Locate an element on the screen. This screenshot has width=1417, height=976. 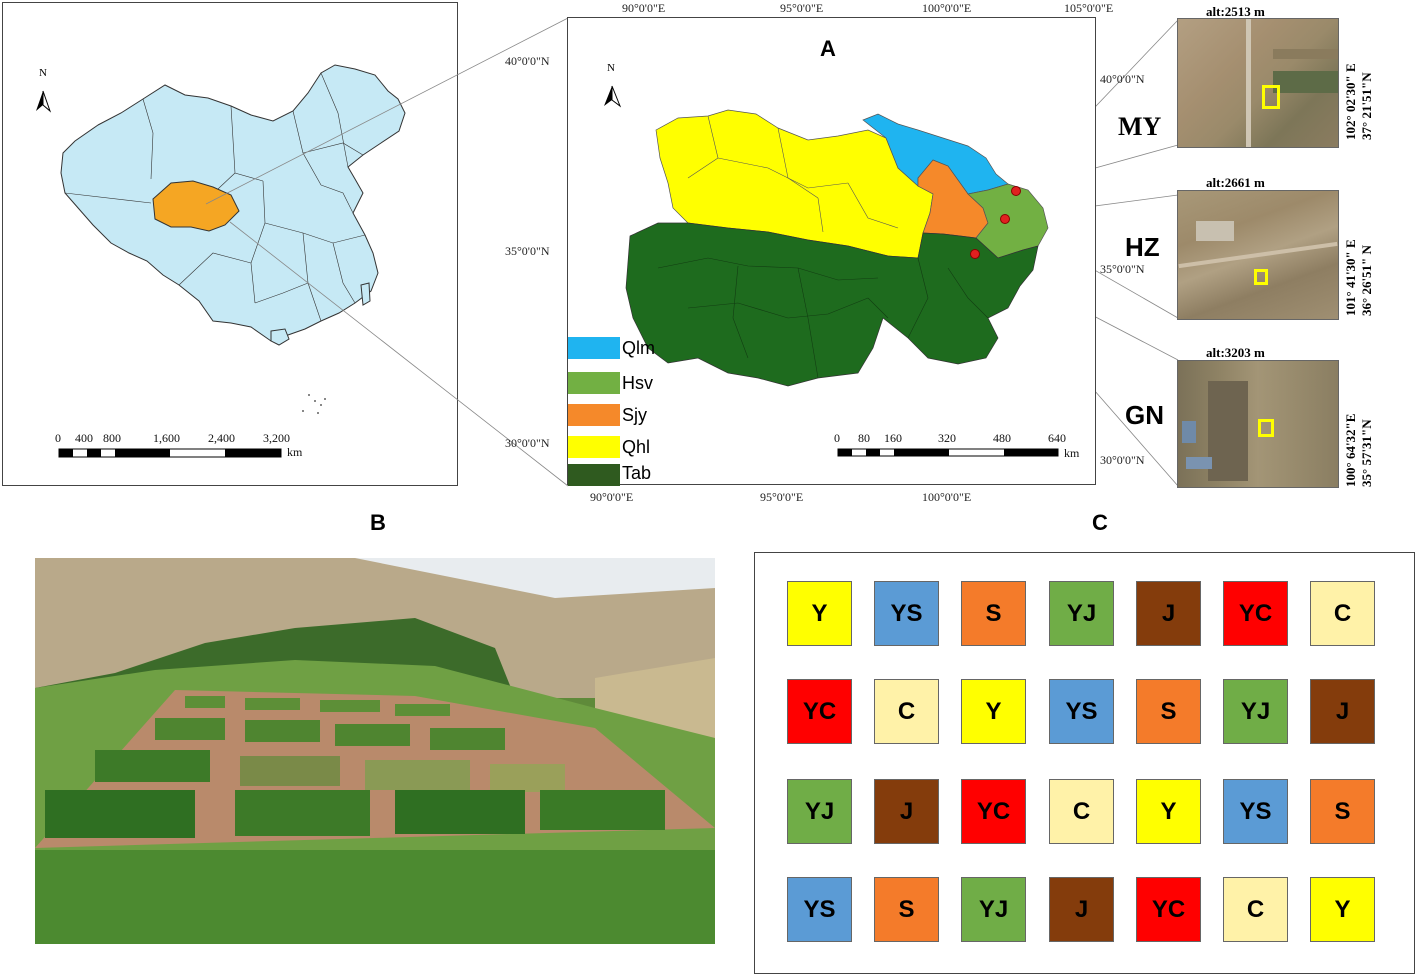
site-coord-lat: 36° 26'51" N is located at coordinates (1366, 280).